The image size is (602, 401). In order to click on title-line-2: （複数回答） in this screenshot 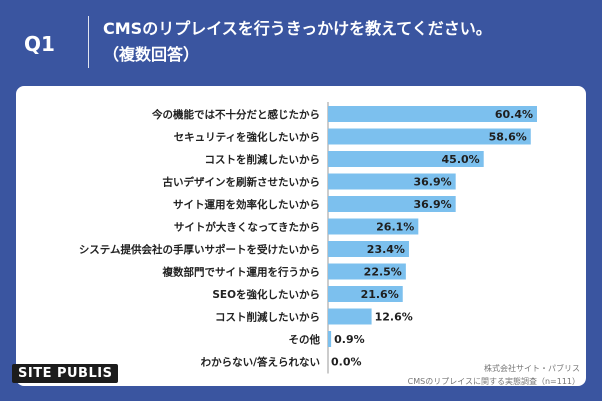, I will do `click(151, 54)`.